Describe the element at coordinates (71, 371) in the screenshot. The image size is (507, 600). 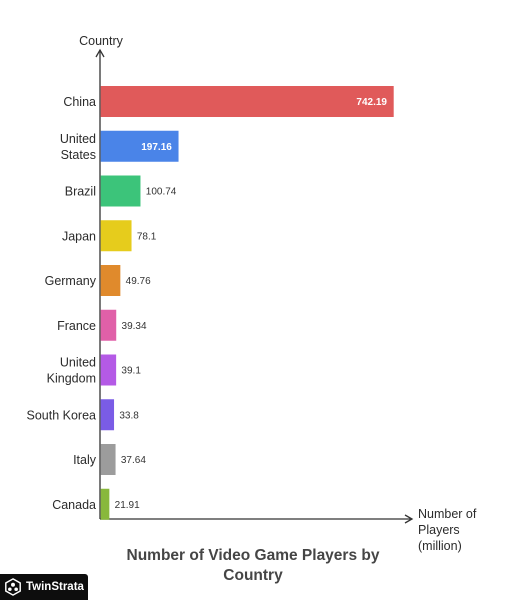
I see `category-label: United Kingdom` at that location.